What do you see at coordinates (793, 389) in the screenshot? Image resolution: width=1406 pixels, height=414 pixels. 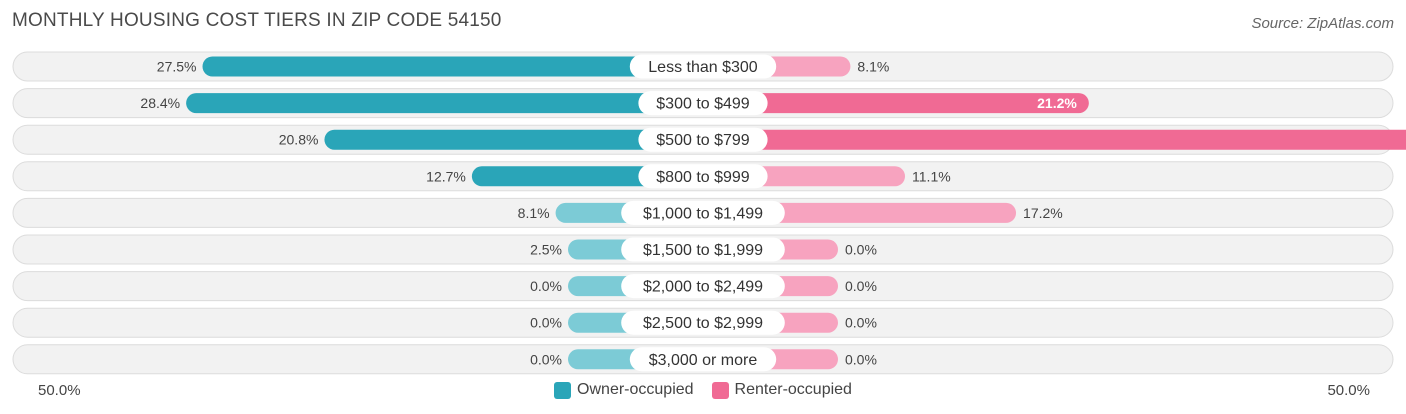 I see `legend-renter-label: Renter-occupied` at bounding box center [793, 389].